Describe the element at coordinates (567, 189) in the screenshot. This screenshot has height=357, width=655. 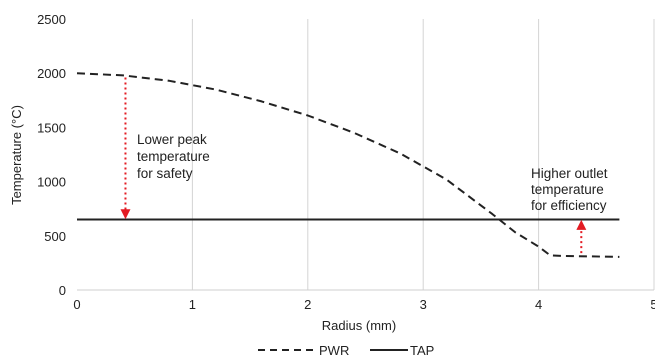
I see `annotation-higher-outlet-line-2: temperature` at that location.